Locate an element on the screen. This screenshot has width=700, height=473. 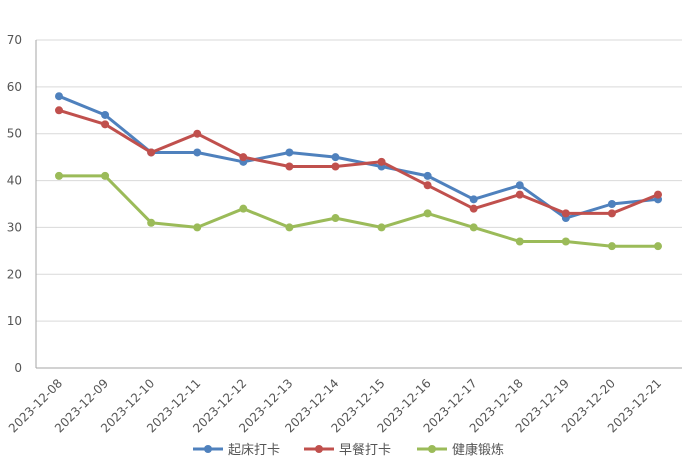
legend-label: 起床打卡 is located at coordinates (254, 450).